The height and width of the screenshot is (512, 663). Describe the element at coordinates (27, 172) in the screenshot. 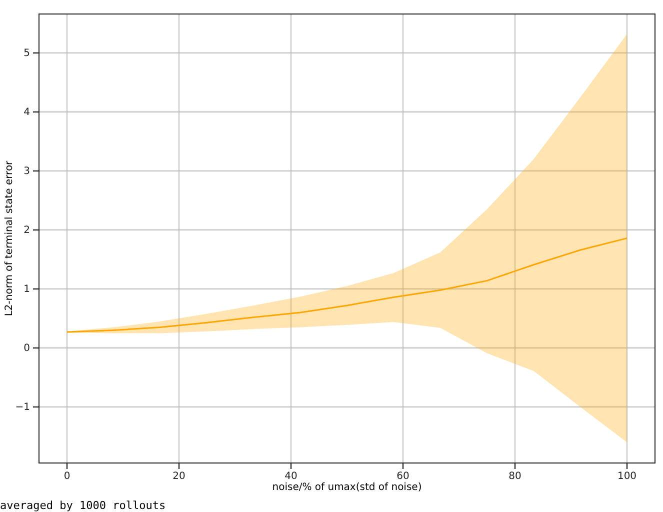

I see `y-tick-label: 3` at that location.